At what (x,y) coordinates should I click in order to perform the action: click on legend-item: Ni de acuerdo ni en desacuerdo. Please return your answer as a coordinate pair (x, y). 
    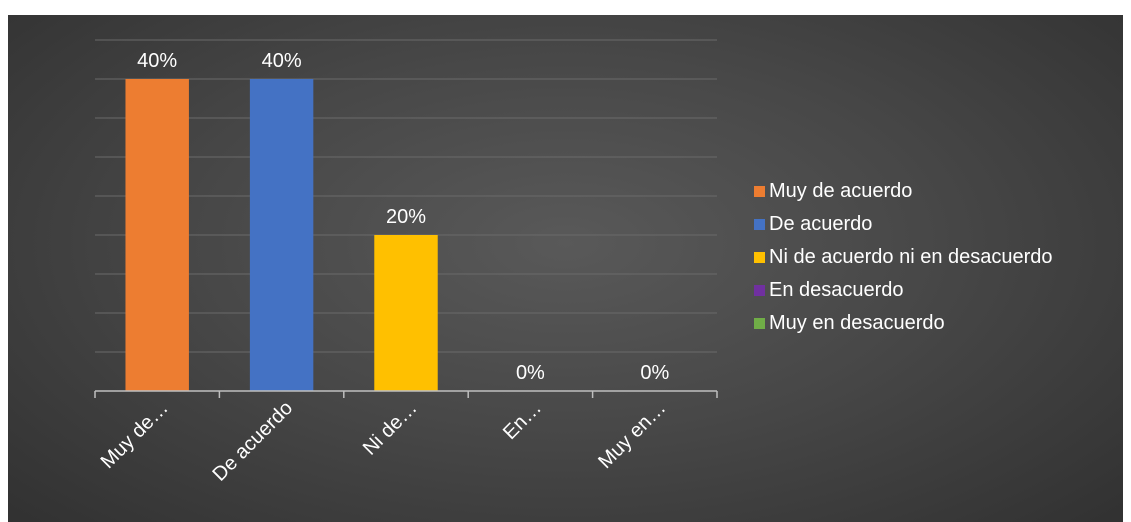
    Looking at the image, I should click on (903, 257).